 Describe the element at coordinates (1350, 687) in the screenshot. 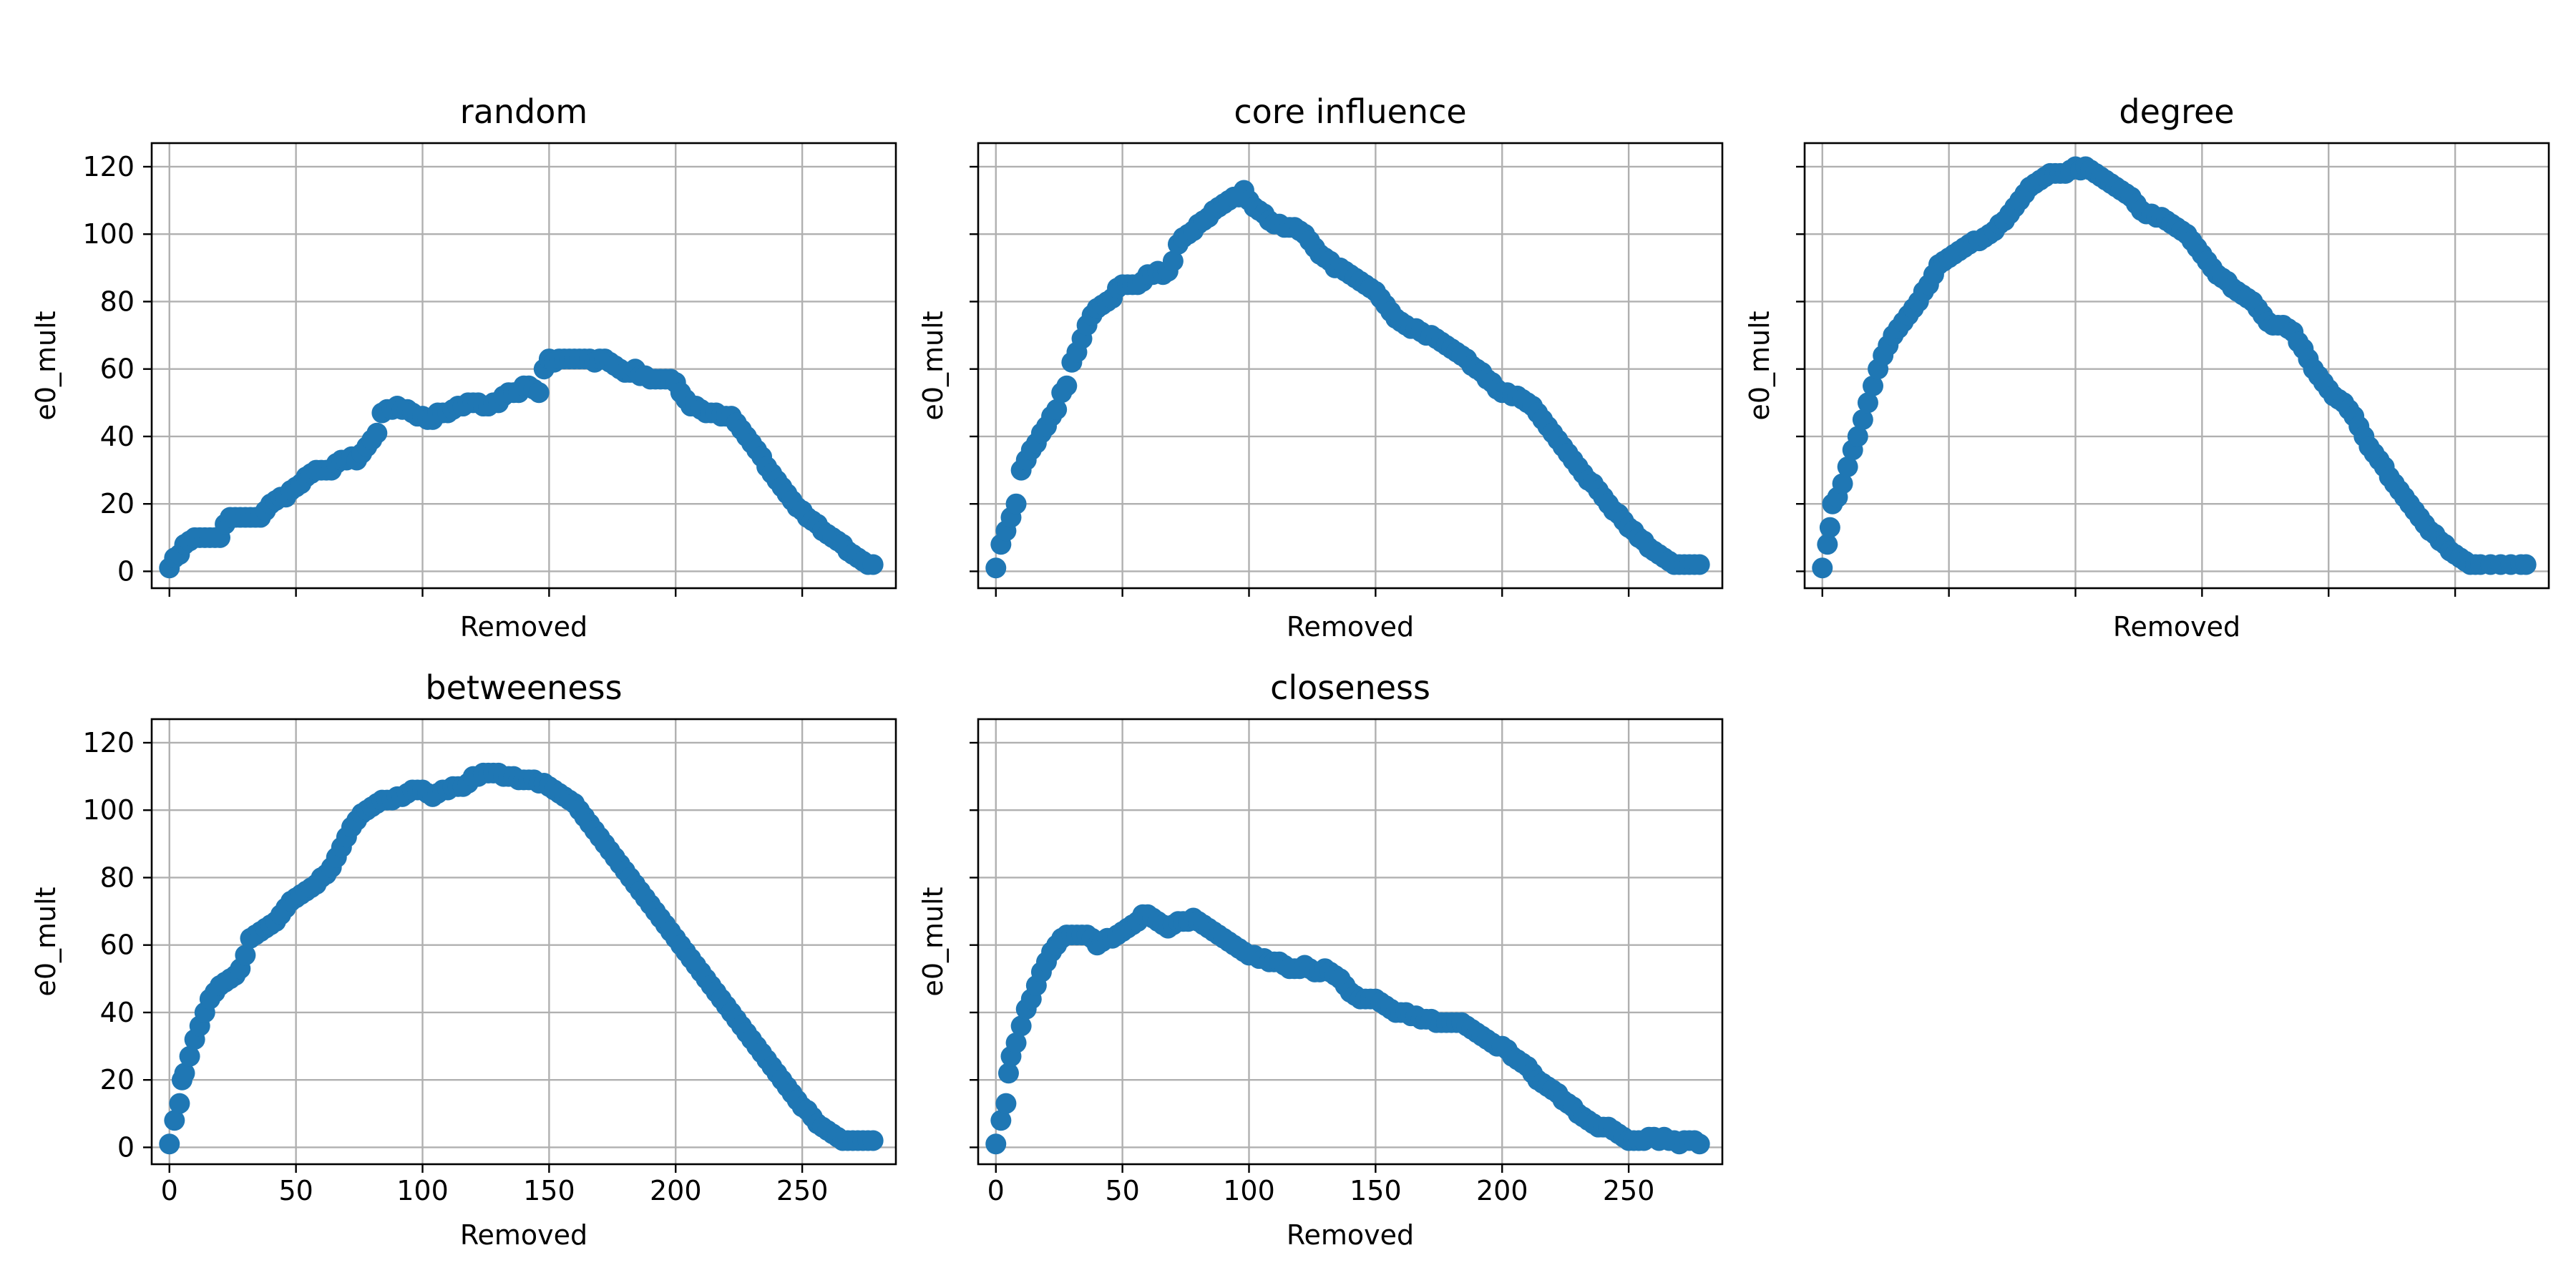

I see `subplot-title: closeness` at that location.